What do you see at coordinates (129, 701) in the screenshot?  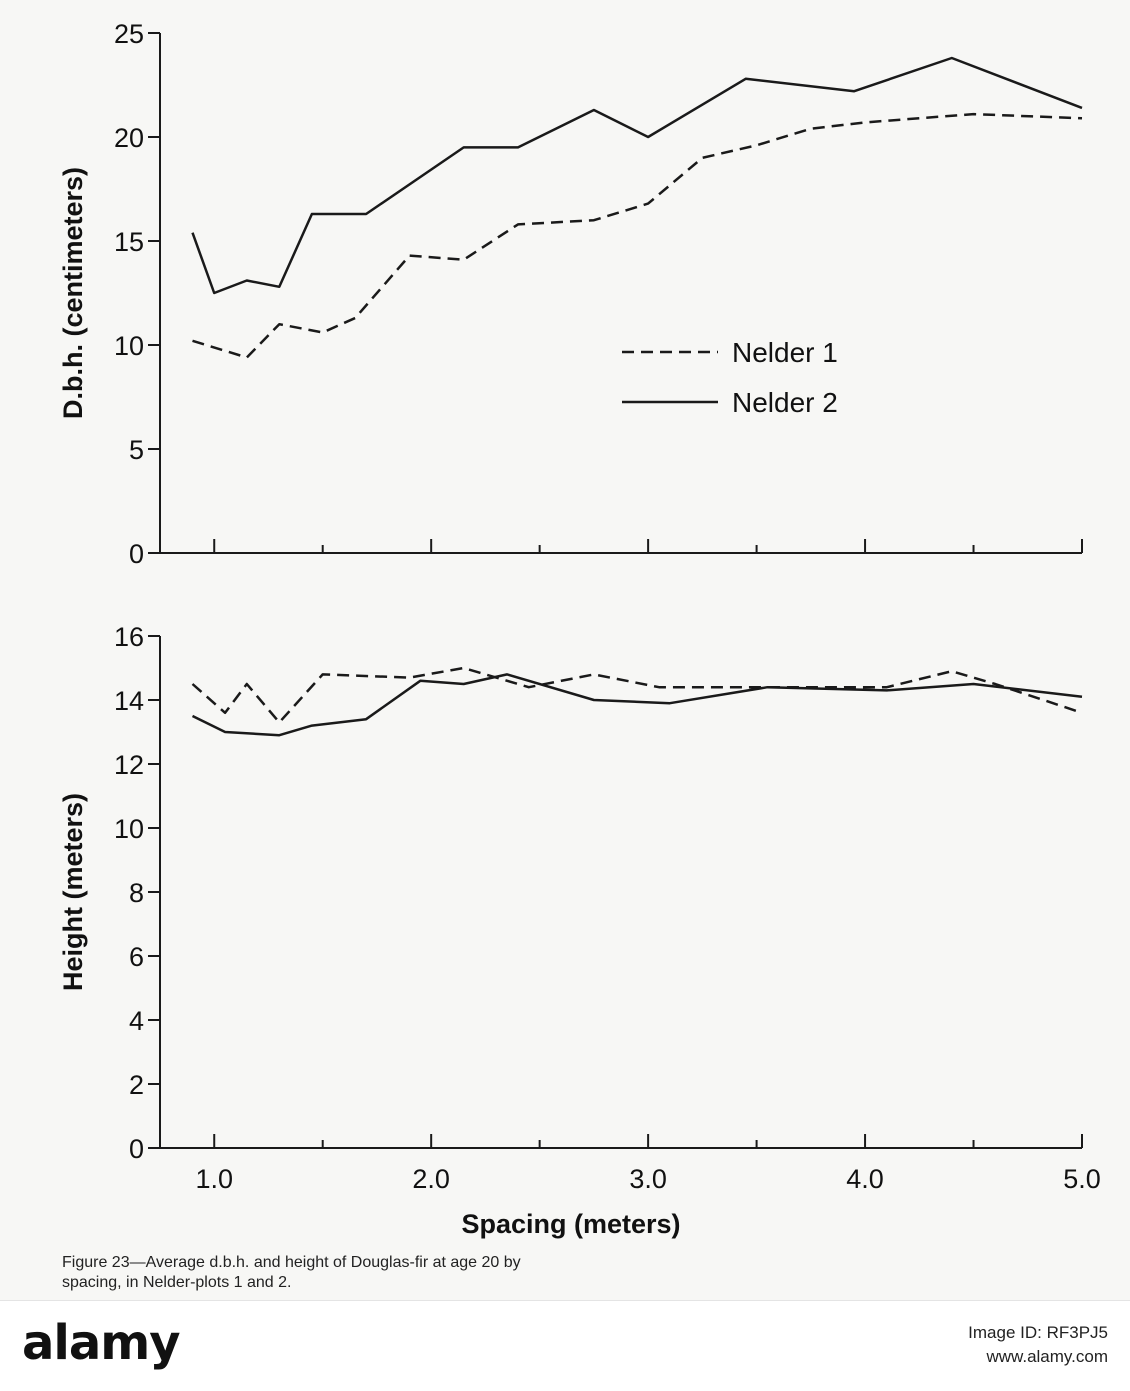 I see `y-tick-label: 14` at bounding box center [129, 701].